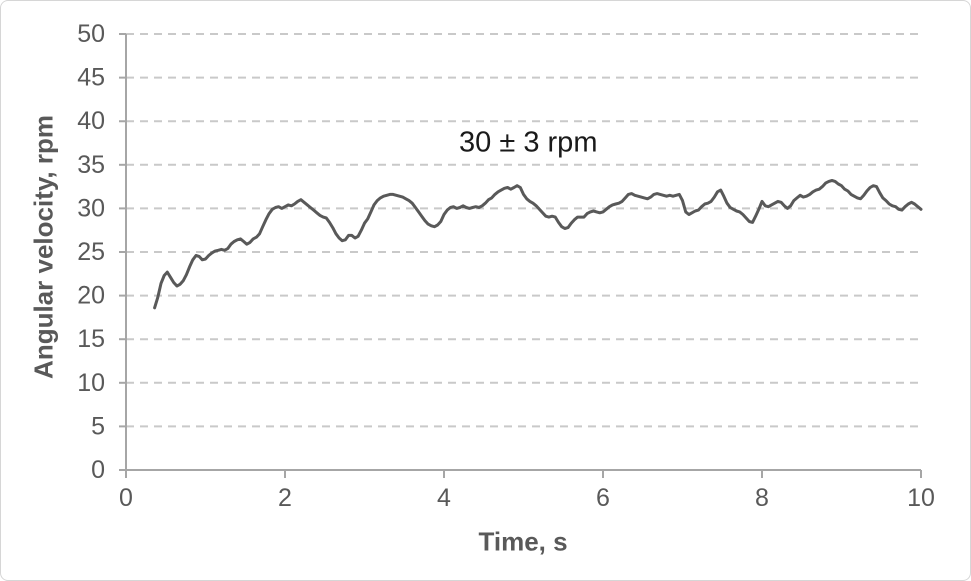 This screenshot has width=971, height=581. I want to click on x-tick-label-10: 10, so click(921, 498).